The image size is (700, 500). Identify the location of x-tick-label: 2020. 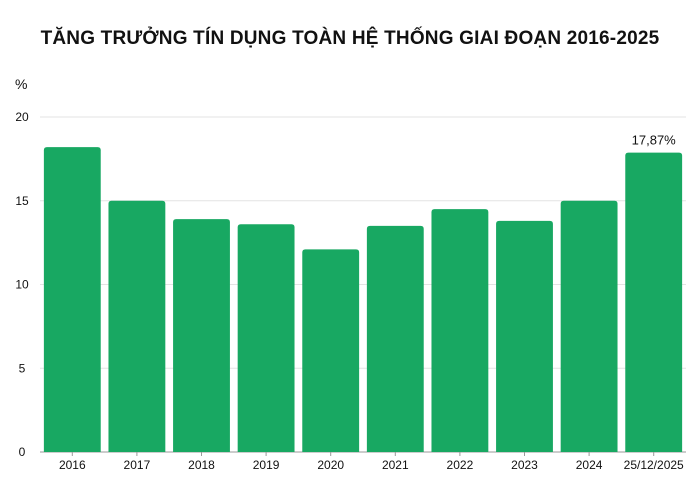
(330, 465).